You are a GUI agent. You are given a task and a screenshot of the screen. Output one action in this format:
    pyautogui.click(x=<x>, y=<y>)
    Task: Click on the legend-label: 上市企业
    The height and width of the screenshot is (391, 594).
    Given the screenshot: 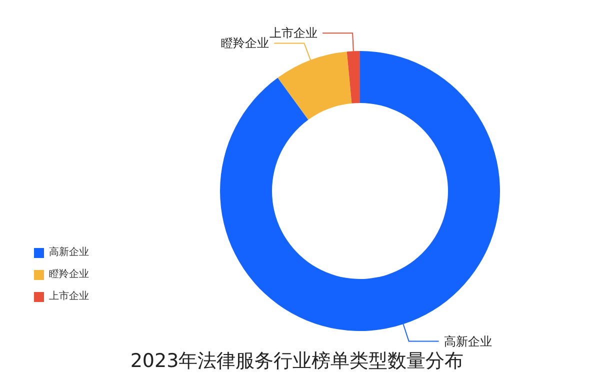 What is the action you would take?
    pyautogui.click(x=69, y=297)
    